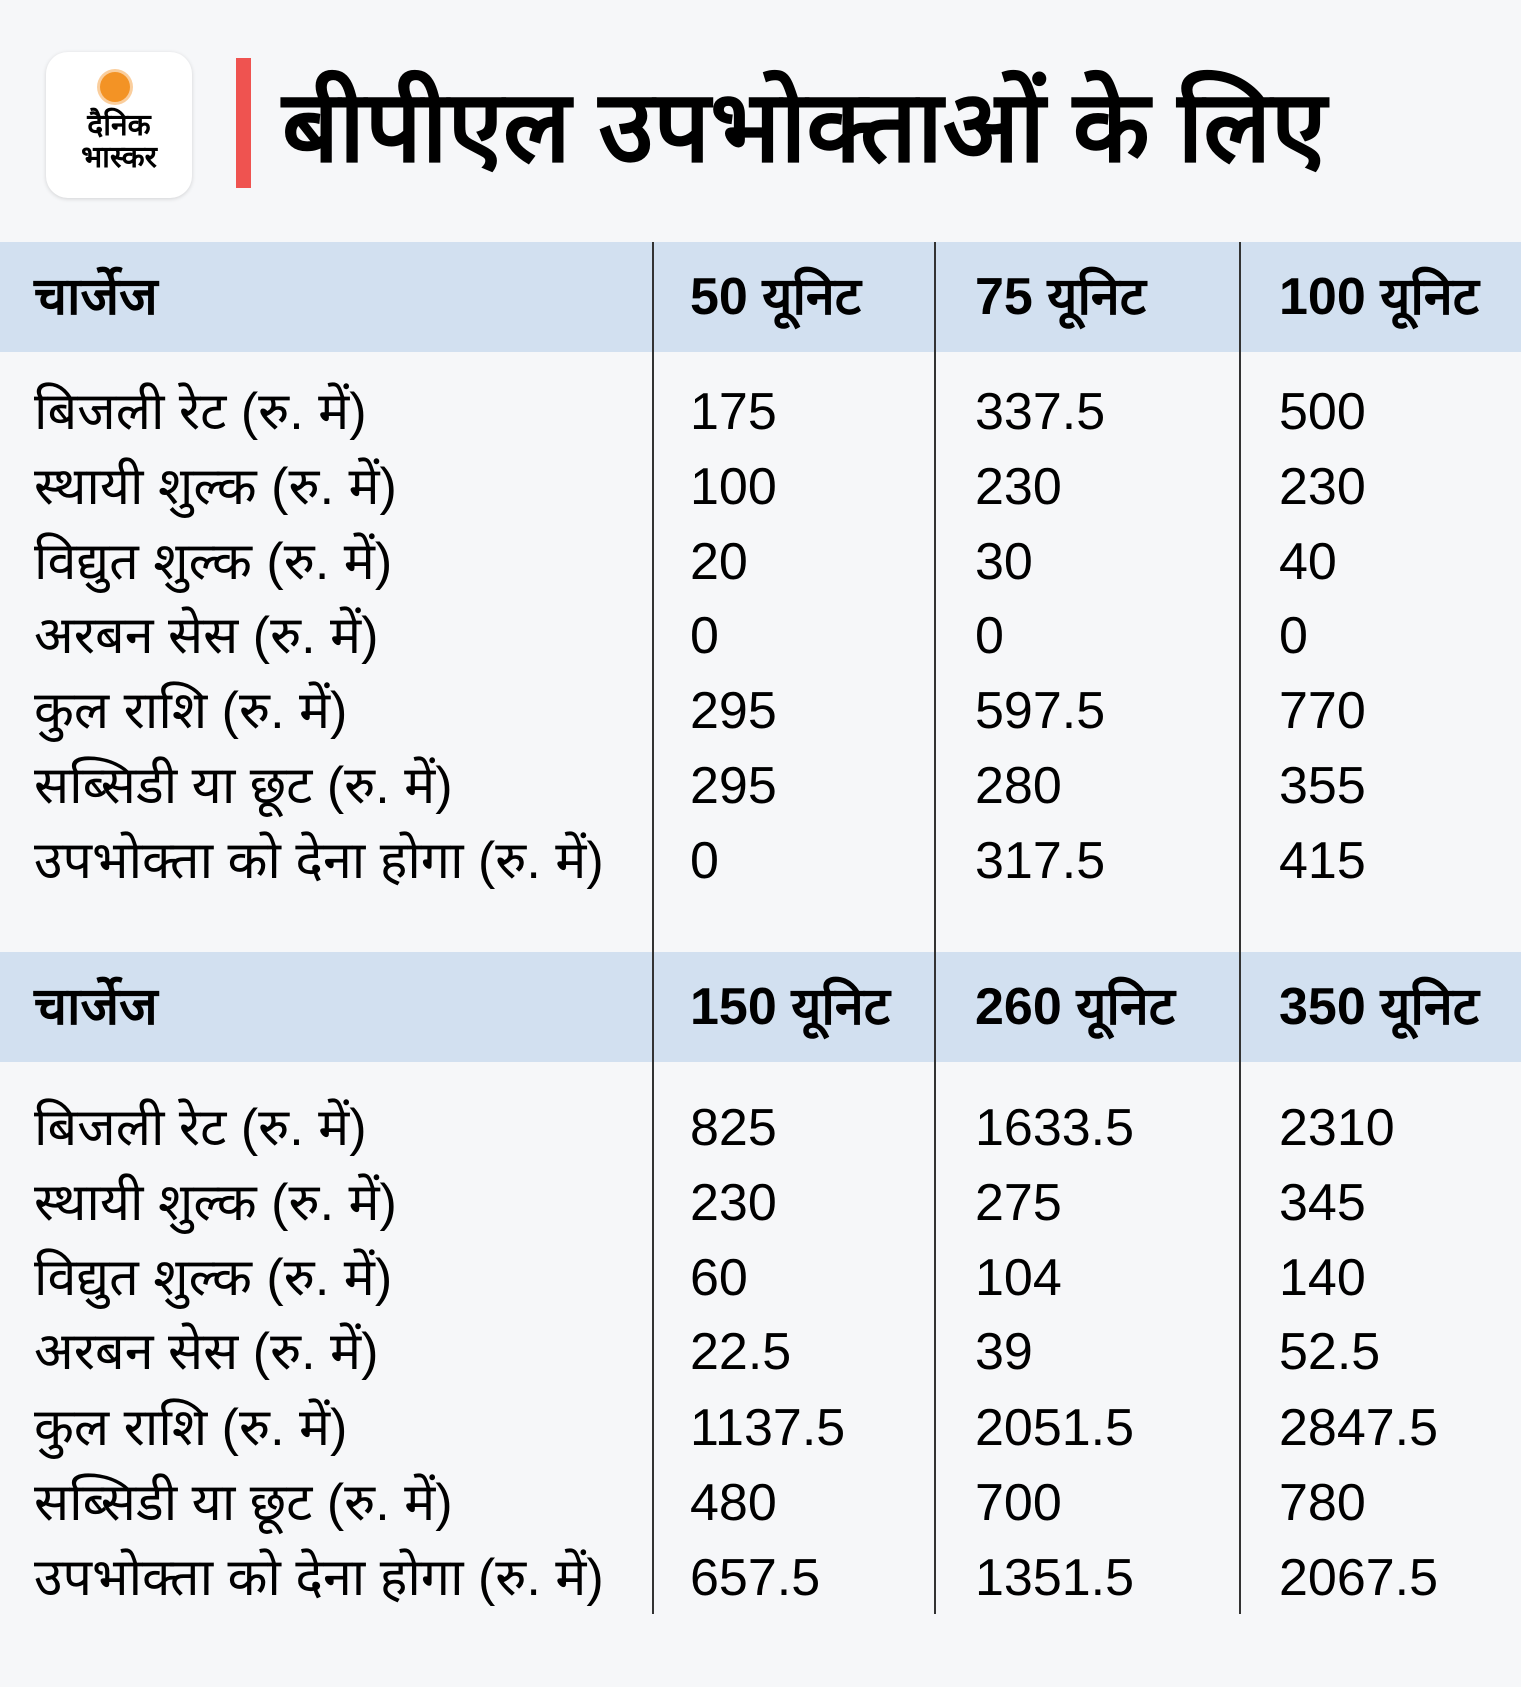 The image size is (1521, 1687). Describe the element at coordinates (1018, 786) in the screenshot. I see `table-cell: 280` at that location.